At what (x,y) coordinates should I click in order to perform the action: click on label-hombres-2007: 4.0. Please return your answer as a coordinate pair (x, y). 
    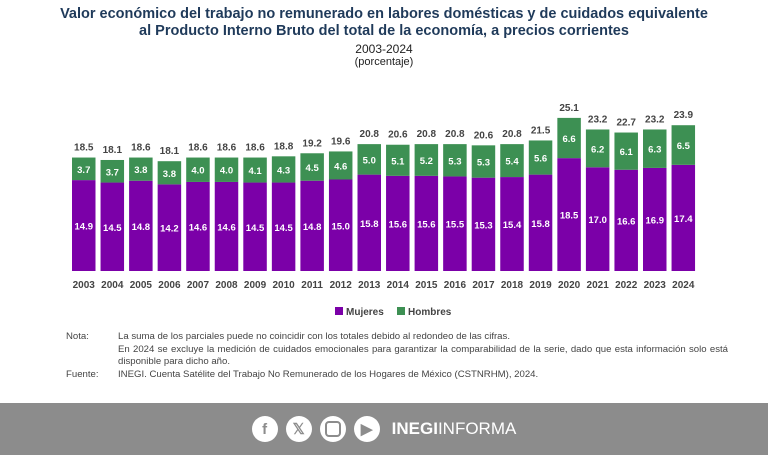
    Looking at the image, I should click on (197, 171).